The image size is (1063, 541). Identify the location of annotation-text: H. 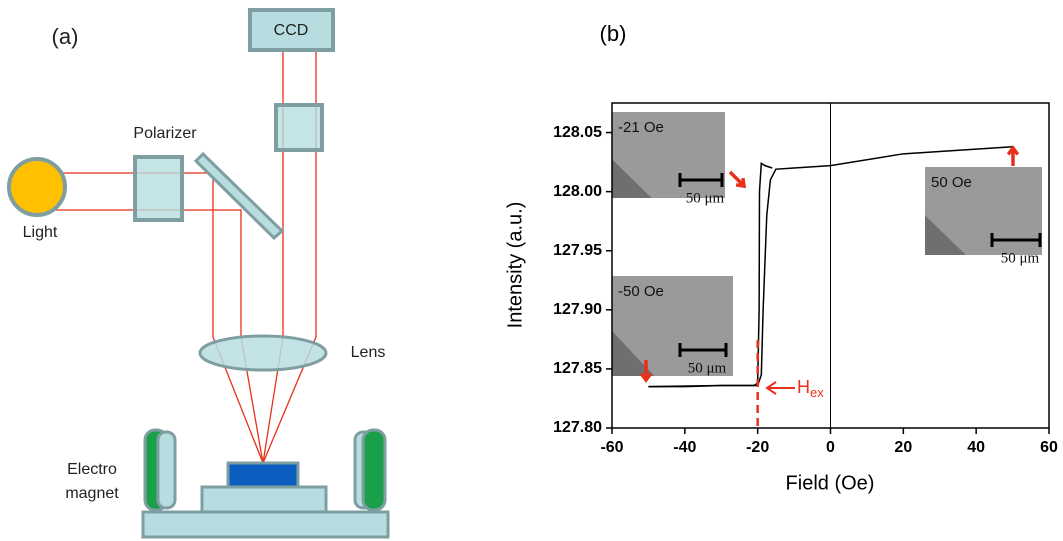
(803, 387).